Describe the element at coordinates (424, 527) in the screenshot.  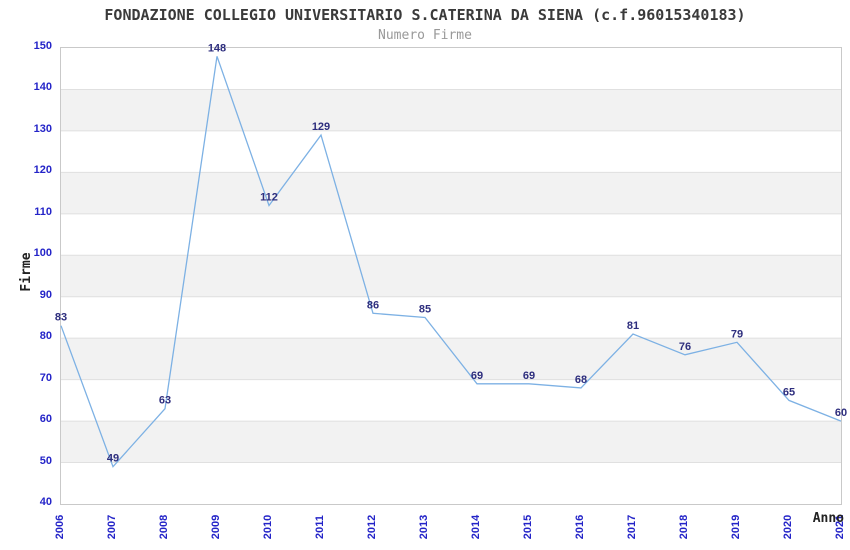
I see `x-tick-label: 2013` at that location.